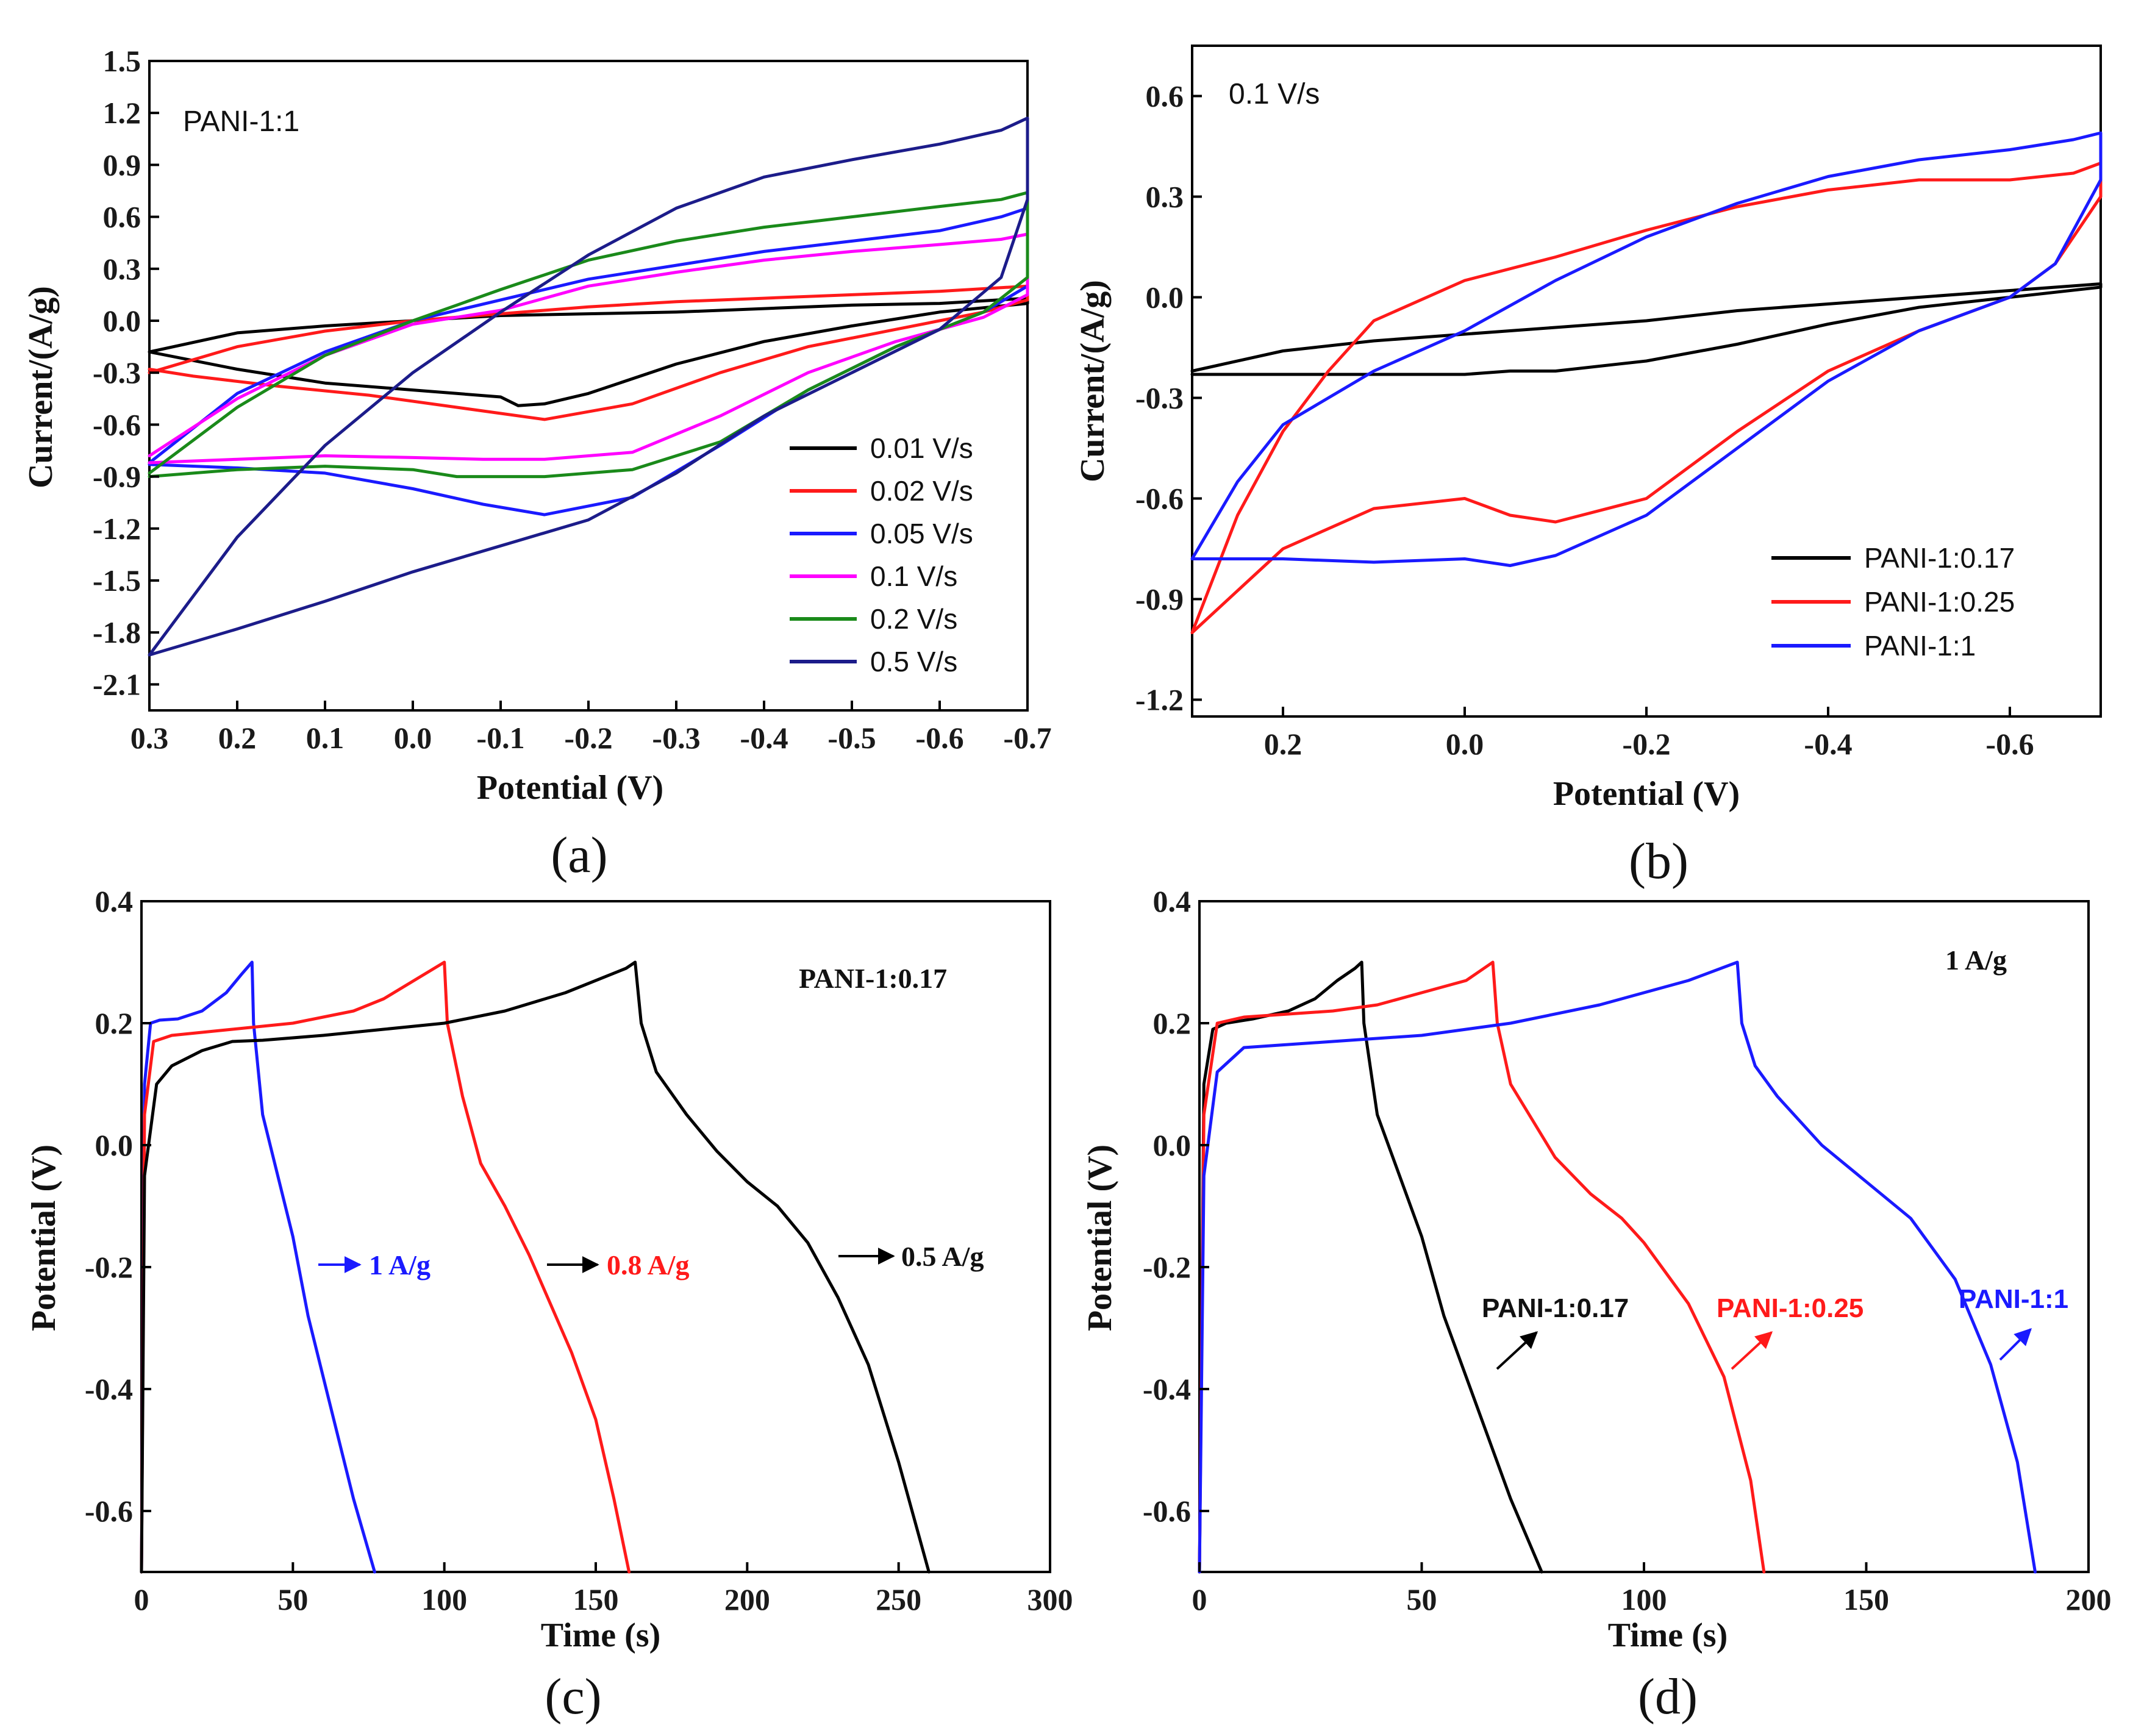  Describe the element at coordinates (676, 738) in the screenshot. I see `x-tick-label: -0.3` at that location.